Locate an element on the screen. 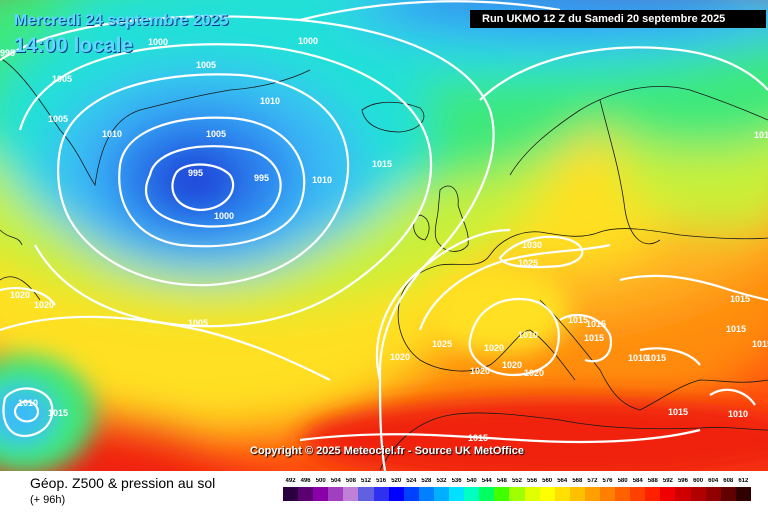 This screenshot has width=768, height=512. isobar-1020-sw is located at coordinates (28, 296).